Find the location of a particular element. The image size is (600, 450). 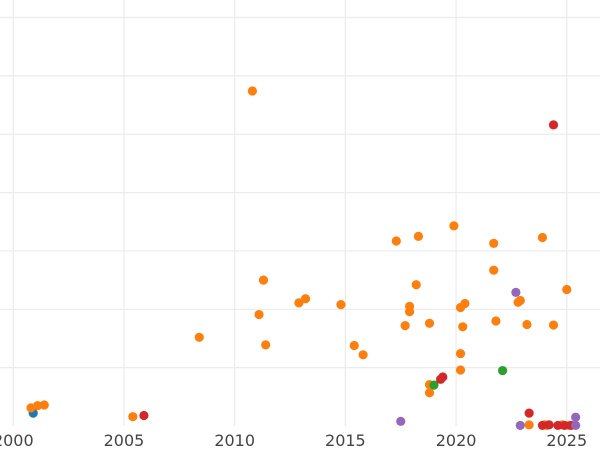

x-tick-label: 2020 is located at coordinates (456, 440).